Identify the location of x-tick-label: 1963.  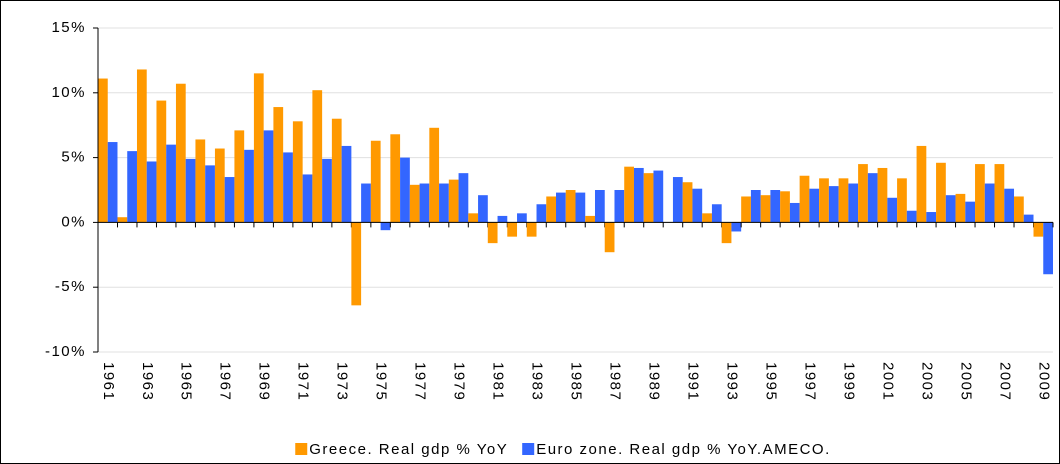
(147, 381).